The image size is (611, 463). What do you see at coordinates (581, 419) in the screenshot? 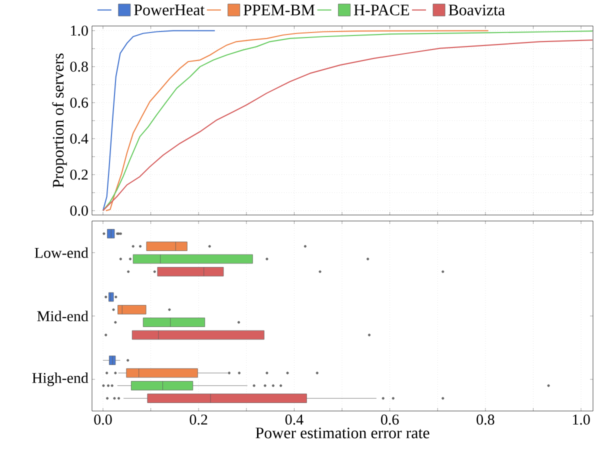
I see `x-tick-label: 1.0` at bounding box center [581, 419].